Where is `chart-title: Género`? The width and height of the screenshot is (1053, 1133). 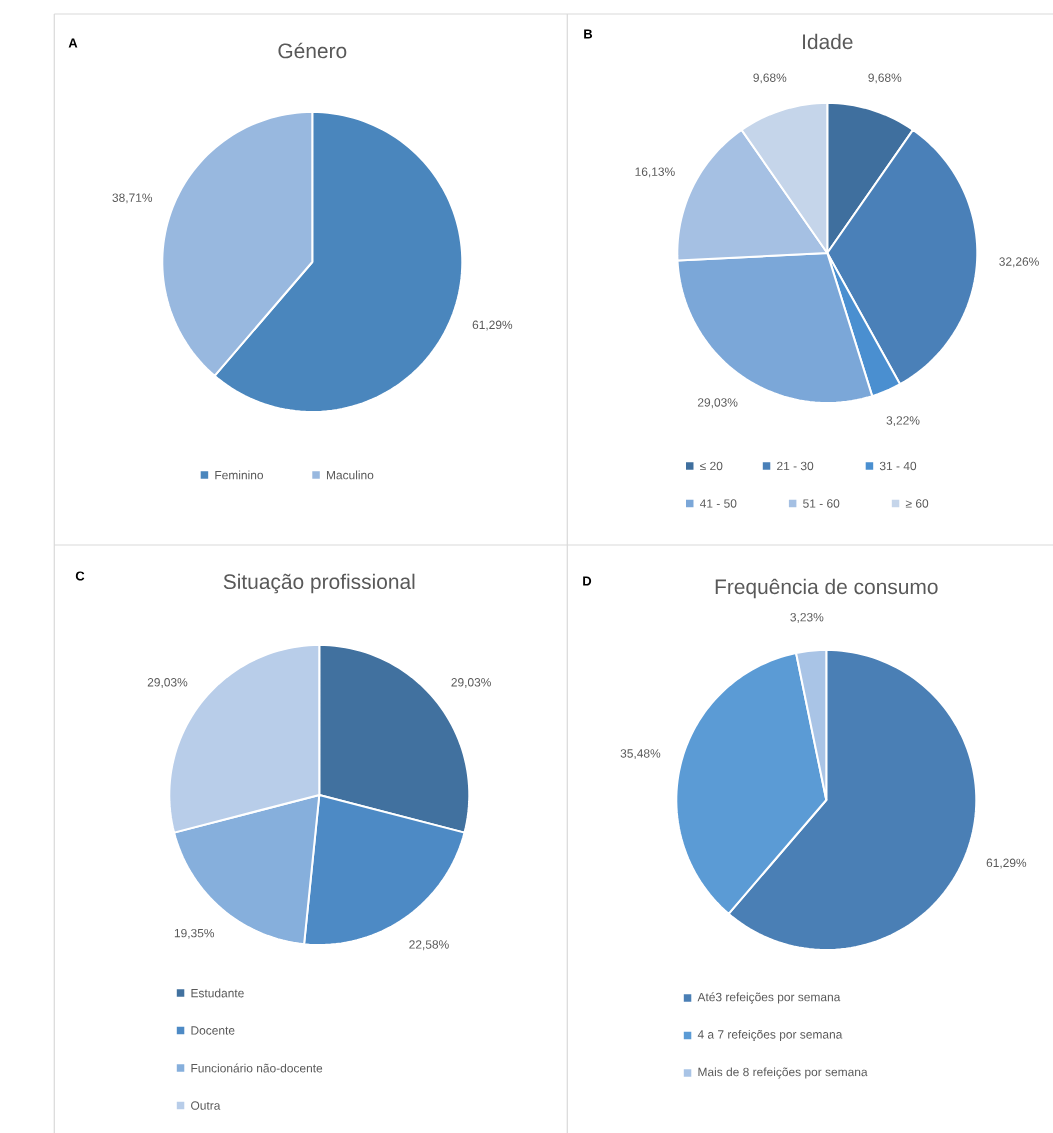
chart-title: Género is located at coordinates (312, 50).